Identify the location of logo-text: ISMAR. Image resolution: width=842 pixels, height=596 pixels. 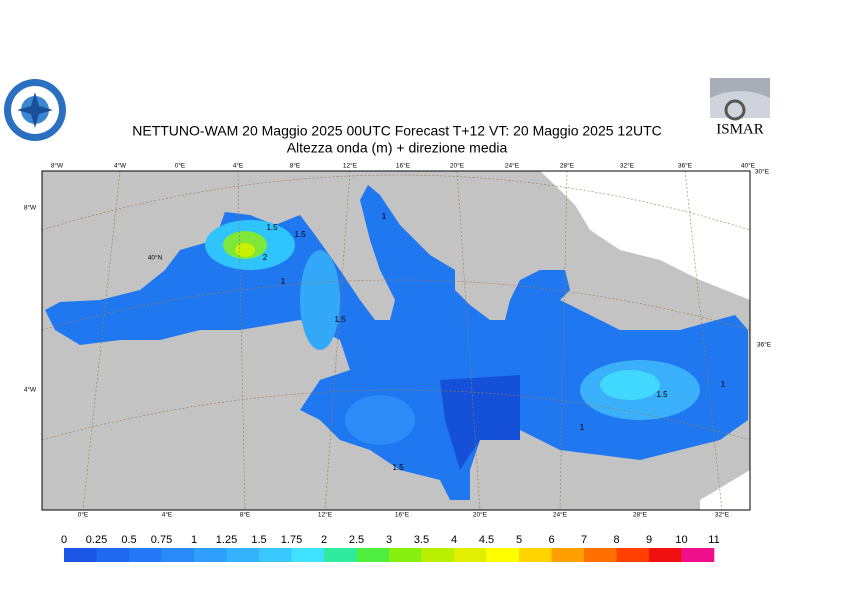
(740, 129).